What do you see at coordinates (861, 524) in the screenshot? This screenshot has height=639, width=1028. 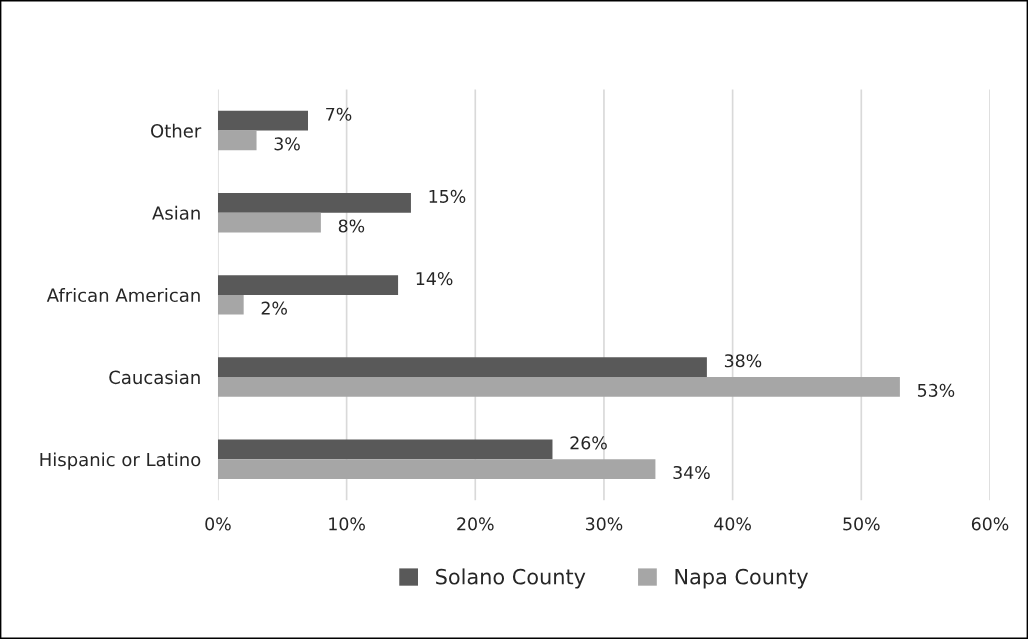 I see `x-tick-label: 50%` at bounding box center [861, 524].